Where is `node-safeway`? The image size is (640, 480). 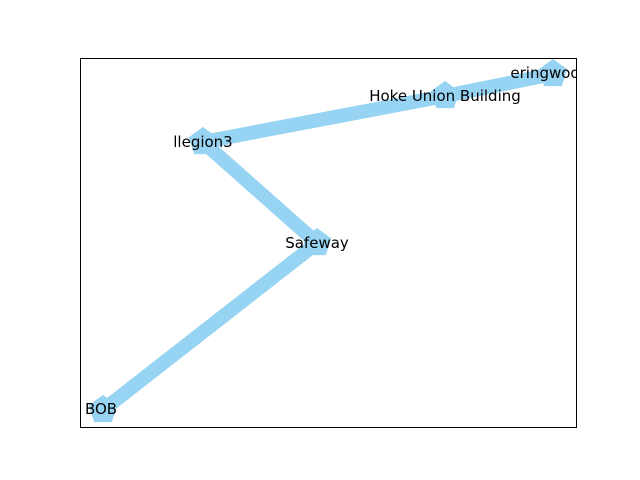
node-safeway is located at coordinates (317, 242).